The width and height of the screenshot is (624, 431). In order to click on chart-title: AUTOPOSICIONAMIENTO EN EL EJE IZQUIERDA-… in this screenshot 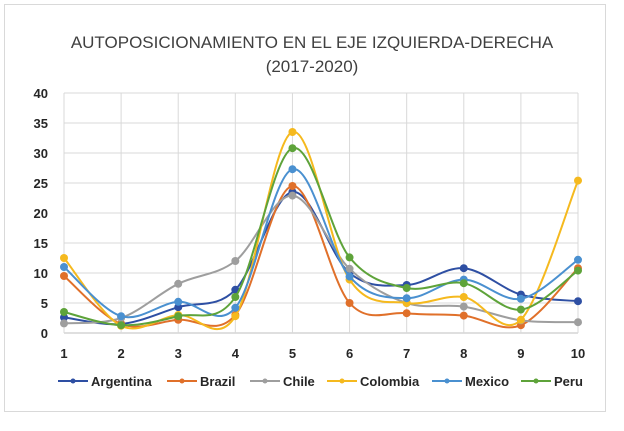, I will do `click(312, 42)`.